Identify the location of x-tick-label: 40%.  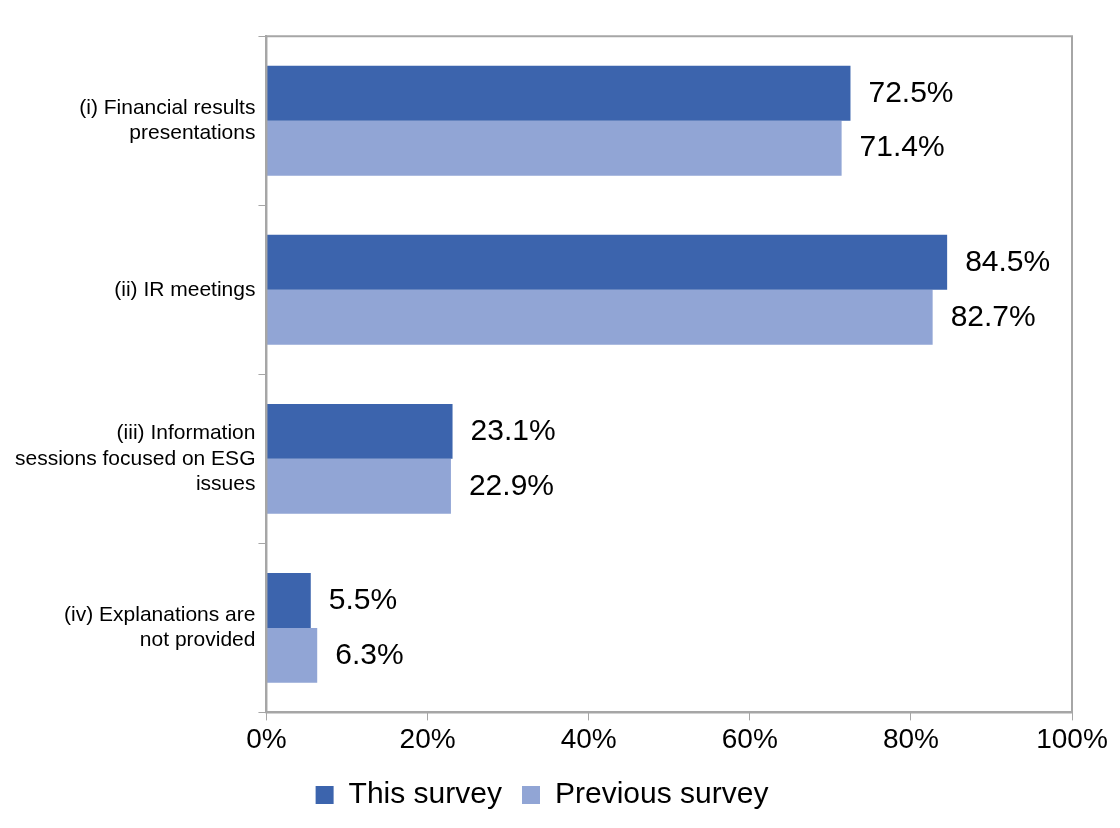
(588, 738).